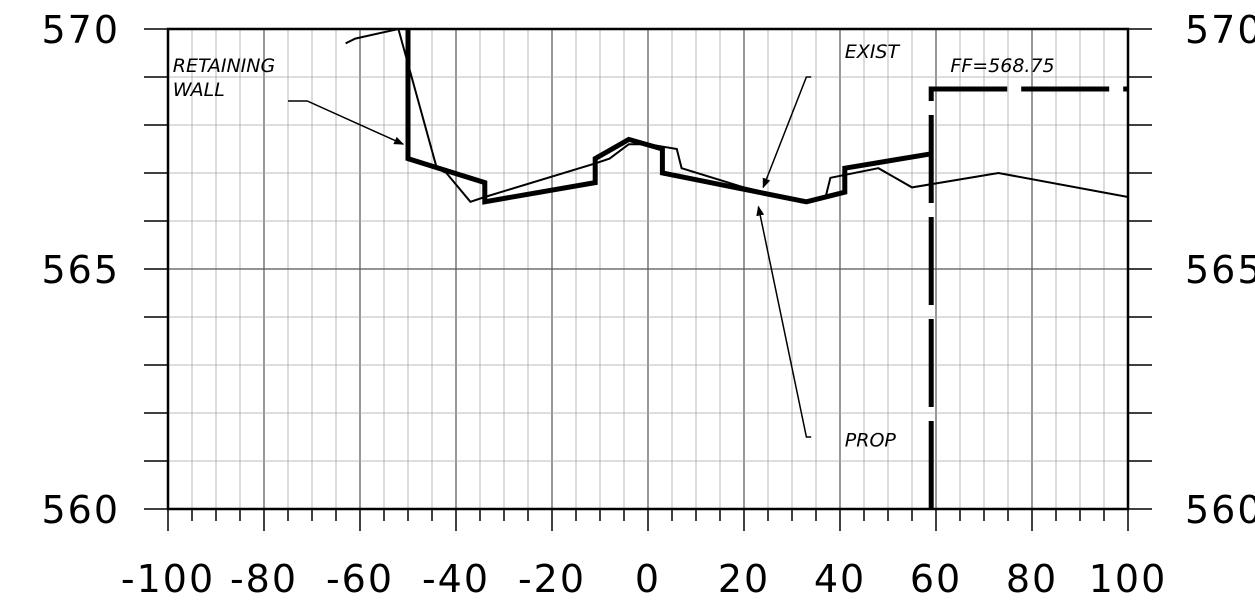 The height and width of the screenshot is (611, 1255). I want to click on x-tick-label: -100, so click(168, 579).